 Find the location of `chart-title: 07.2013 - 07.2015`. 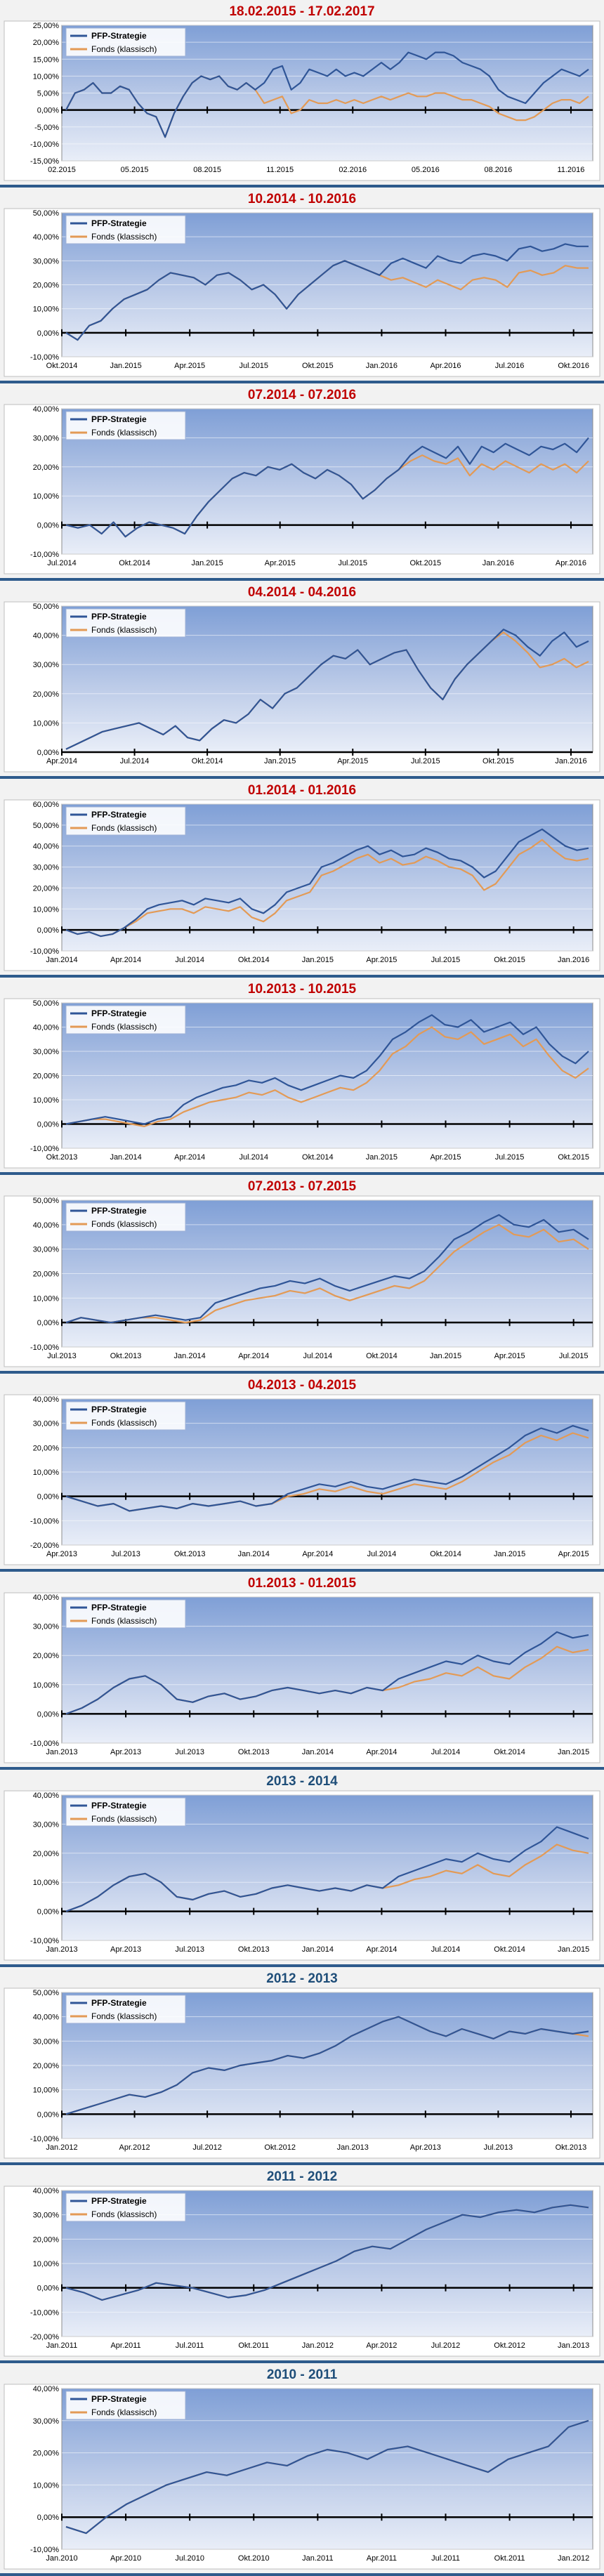

chart-title: 07.2013 - 07.2015 is located at coordinates (302, 1186).